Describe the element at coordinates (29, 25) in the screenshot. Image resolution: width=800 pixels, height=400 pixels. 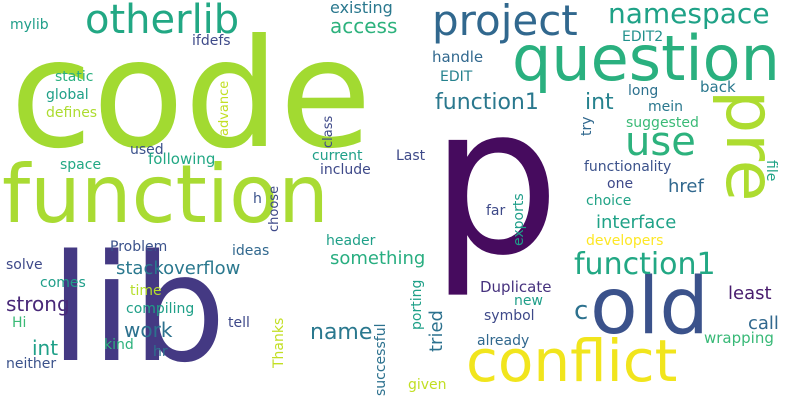
I see `word-mylib: mylib` at that location.